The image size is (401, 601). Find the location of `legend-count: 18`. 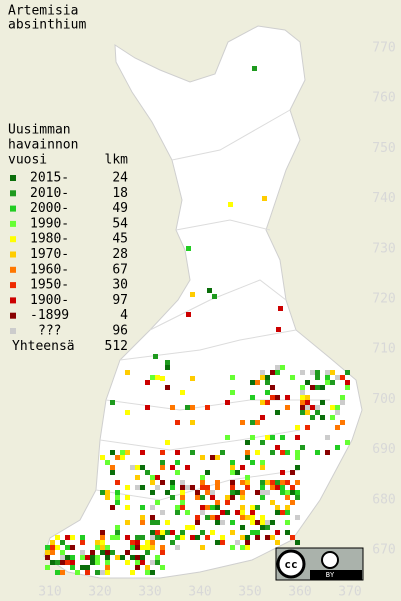

legend-count: 18 is located at coordinates (120, 193).